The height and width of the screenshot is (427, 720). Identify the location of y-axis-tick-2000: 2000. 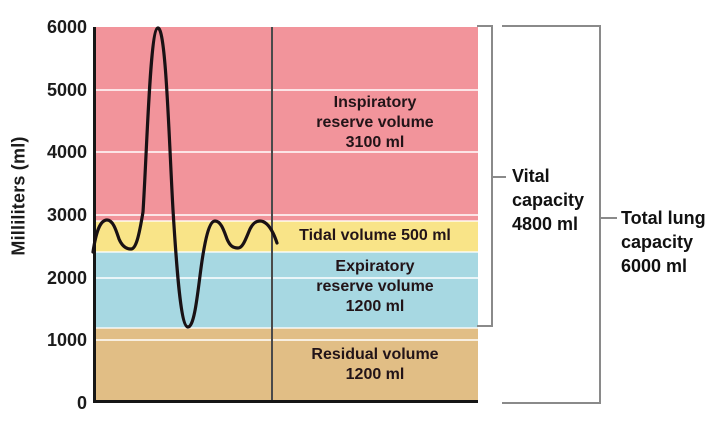
(66, 278).